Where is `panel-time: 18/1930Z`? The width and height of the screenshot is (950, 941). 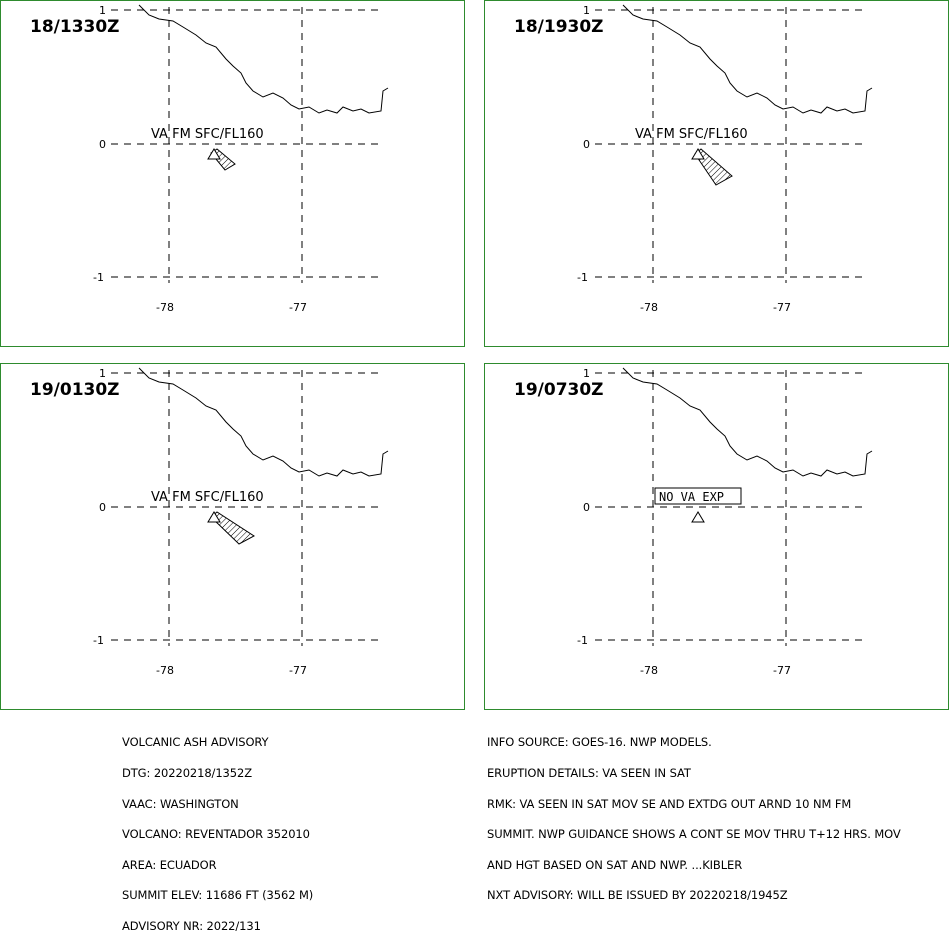
panel-time: 18/1930Z is located at coordinates (559, 27).